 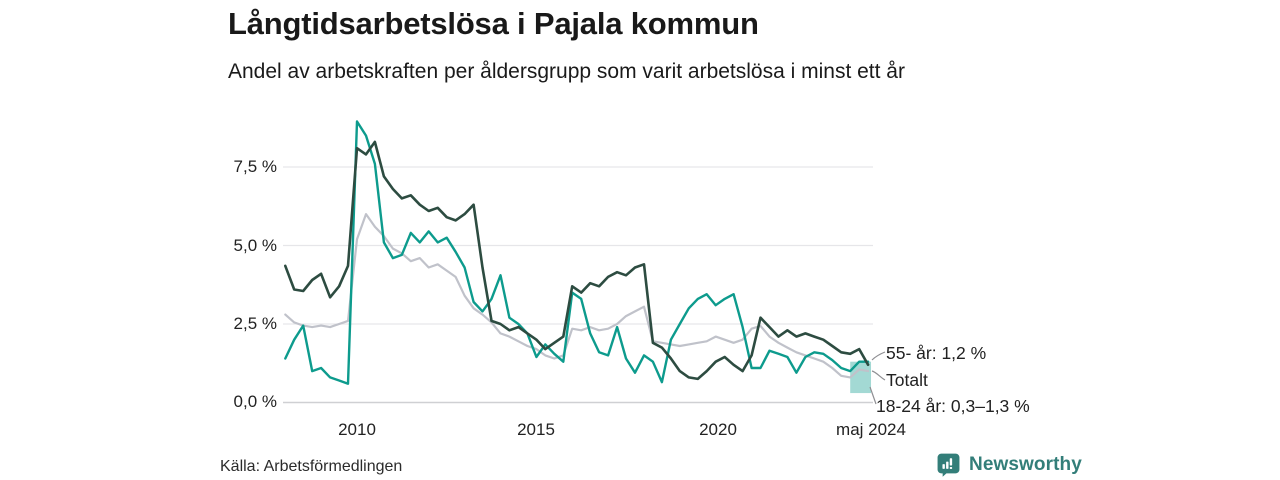 What do you see at coordinates (718, 429) in the screenshot?
I see `x-axis-tick-2020: 2020` at bounding box center [718, 429].